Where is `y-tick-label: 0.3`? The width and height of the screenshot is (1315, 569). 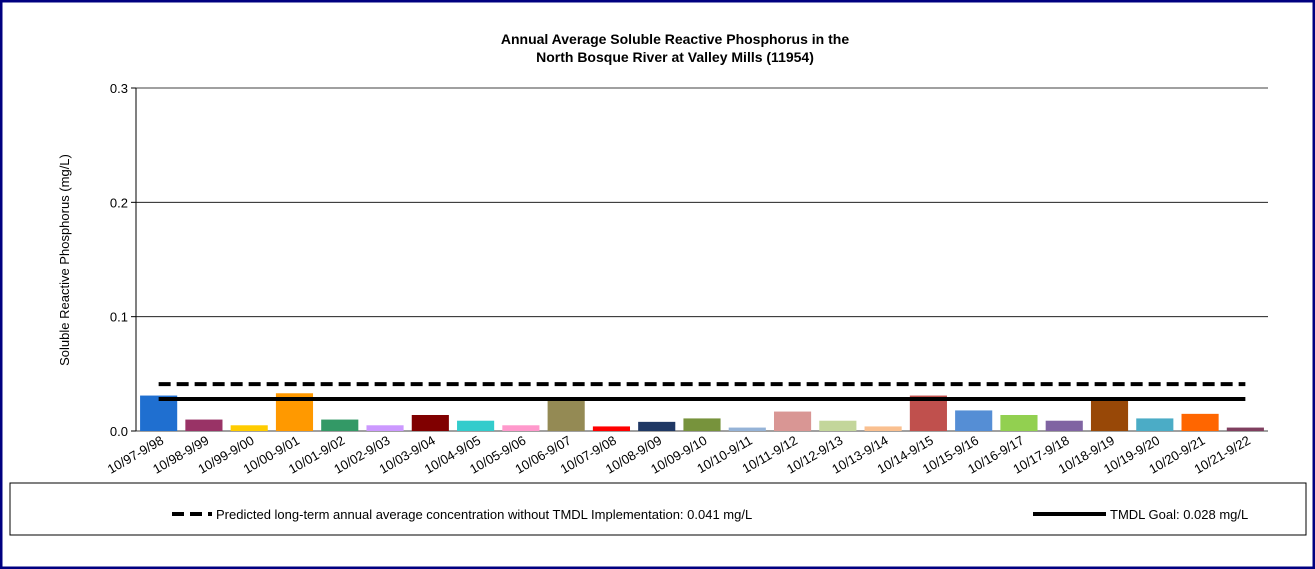 y-tick-label: 0.3 is located at coordinates (119, 88).